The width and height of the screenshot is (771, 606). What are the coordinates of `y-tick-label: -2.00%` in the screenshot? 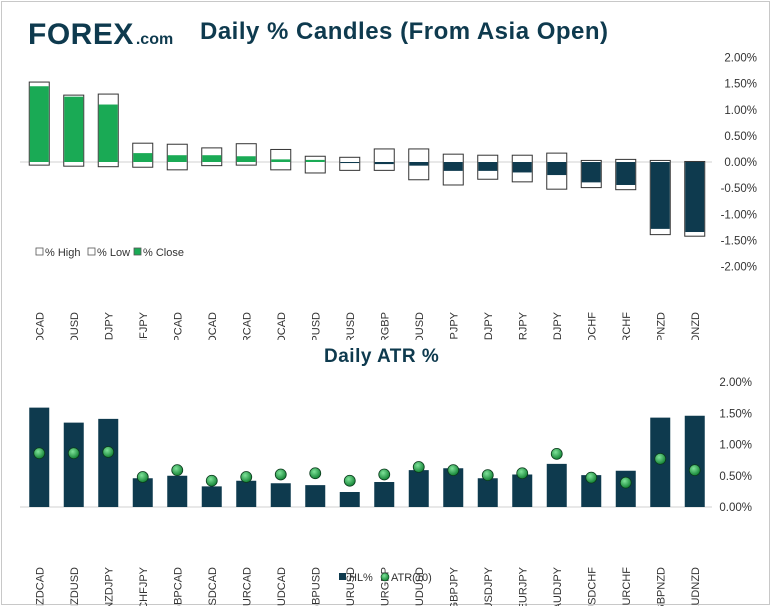 It's located at (739, 268).